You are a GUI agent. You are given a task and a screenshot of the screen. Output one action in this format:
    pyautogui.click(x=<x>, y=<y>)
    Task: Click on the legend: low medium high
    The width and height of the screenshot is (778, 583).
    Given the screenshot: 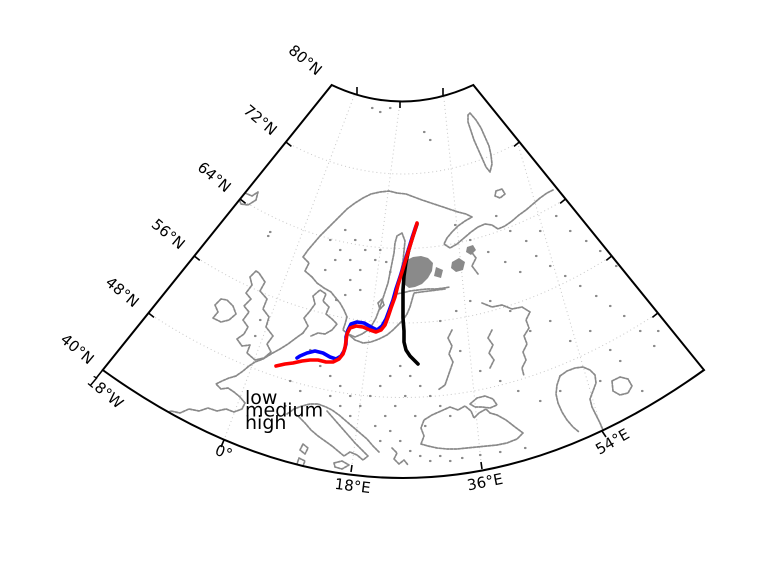 What is the action you would take?
    pyautogui.click(x=284, y=410)
    